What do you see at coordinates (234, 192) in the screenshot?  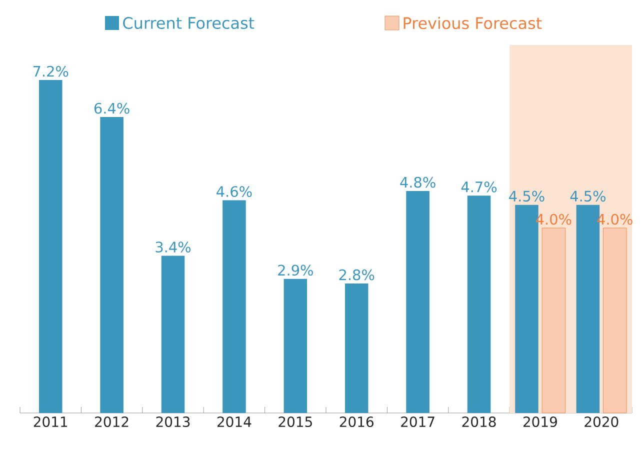 I see `data-label: 4.6%` at bounding box center [234, 192].